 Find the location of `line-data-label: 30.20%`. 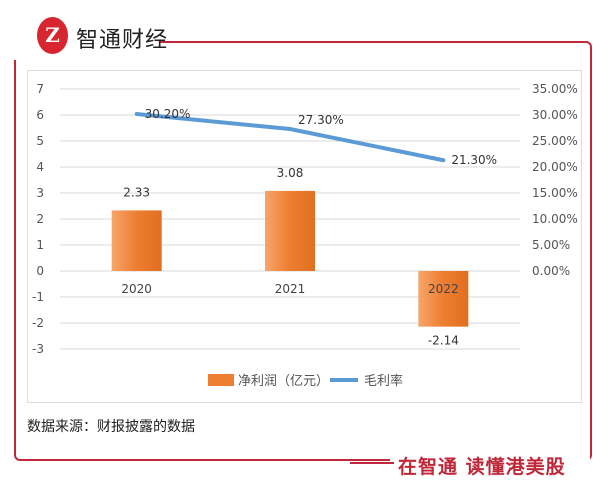

line-data-label: 30.20% is located at coordinates (168, 114).